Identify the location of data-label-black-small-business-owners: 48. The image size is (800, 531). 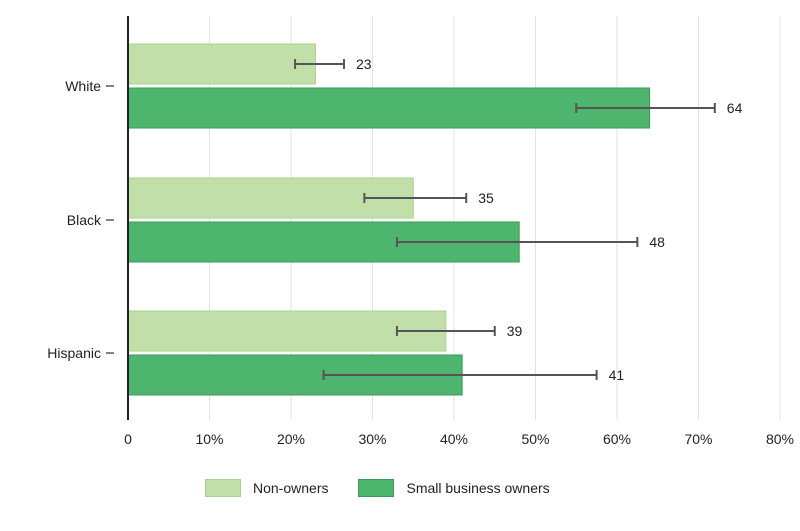
(657, 242).